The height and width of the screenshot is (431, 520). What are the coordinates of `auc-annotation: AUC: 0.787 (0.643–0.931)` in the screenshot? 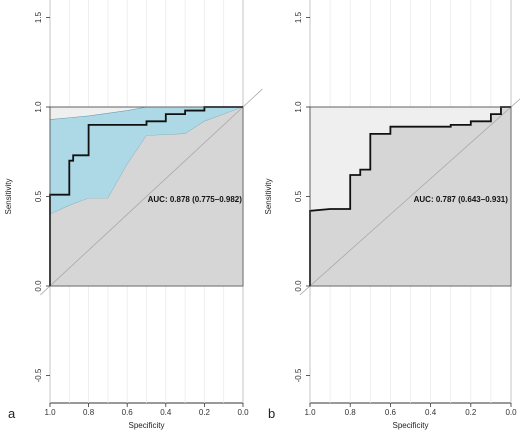 It's located at (461, 199).